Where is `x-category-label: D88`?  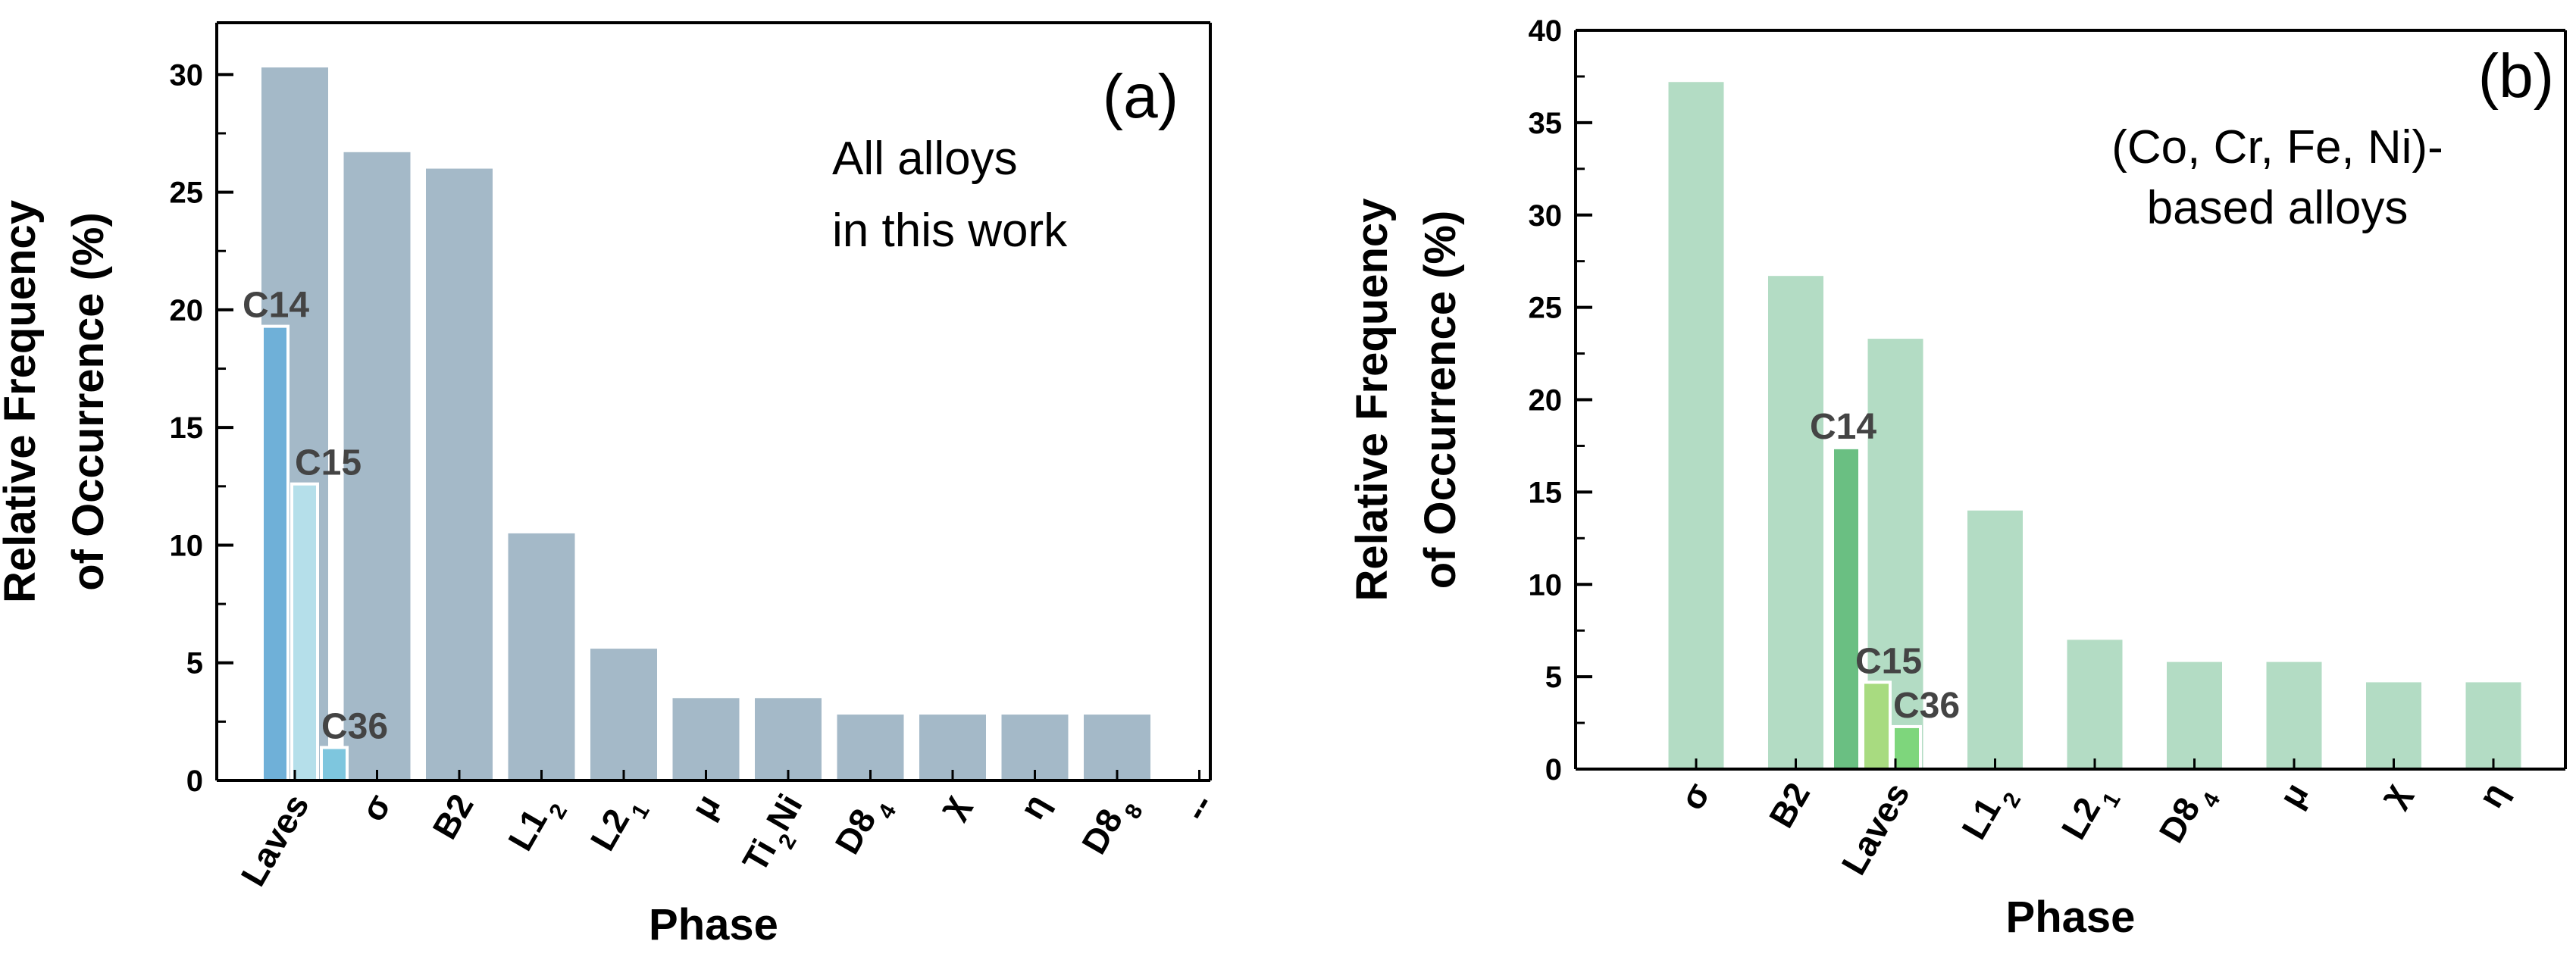 x-category-label: D88 is located at coordinates (1111, 826).